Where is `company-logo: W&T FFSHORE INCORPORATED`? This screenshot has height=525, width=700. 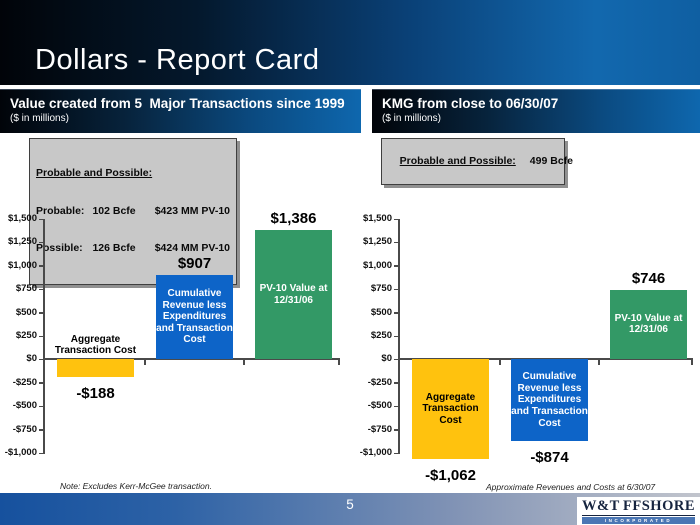
company-logo: W&T FFSHORE INCORPORATED is located at coordinates (638, 511).